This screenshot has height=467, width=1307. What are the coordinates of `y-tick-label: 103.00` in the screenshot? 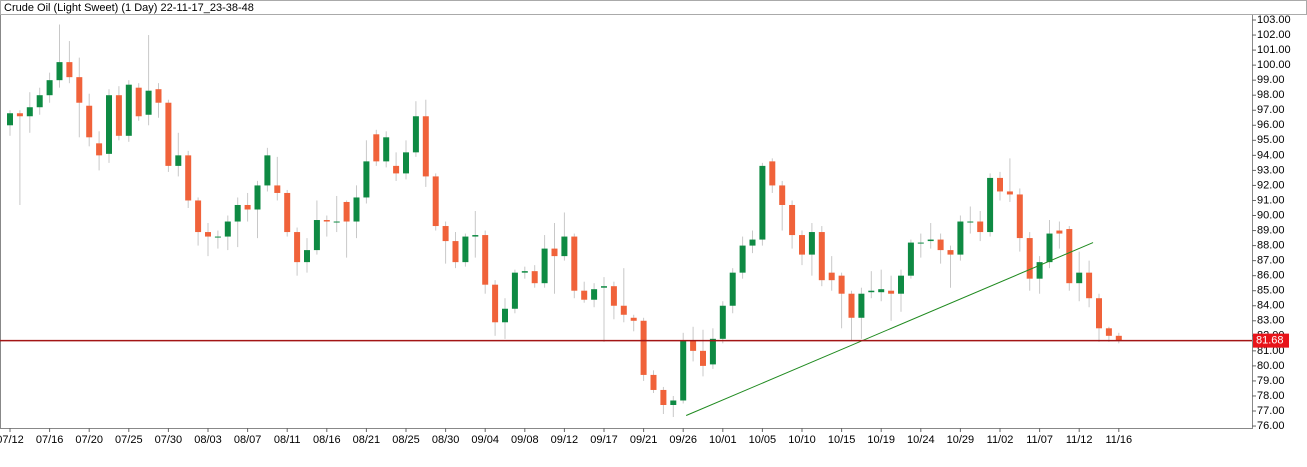 It's located at (1274, 20).